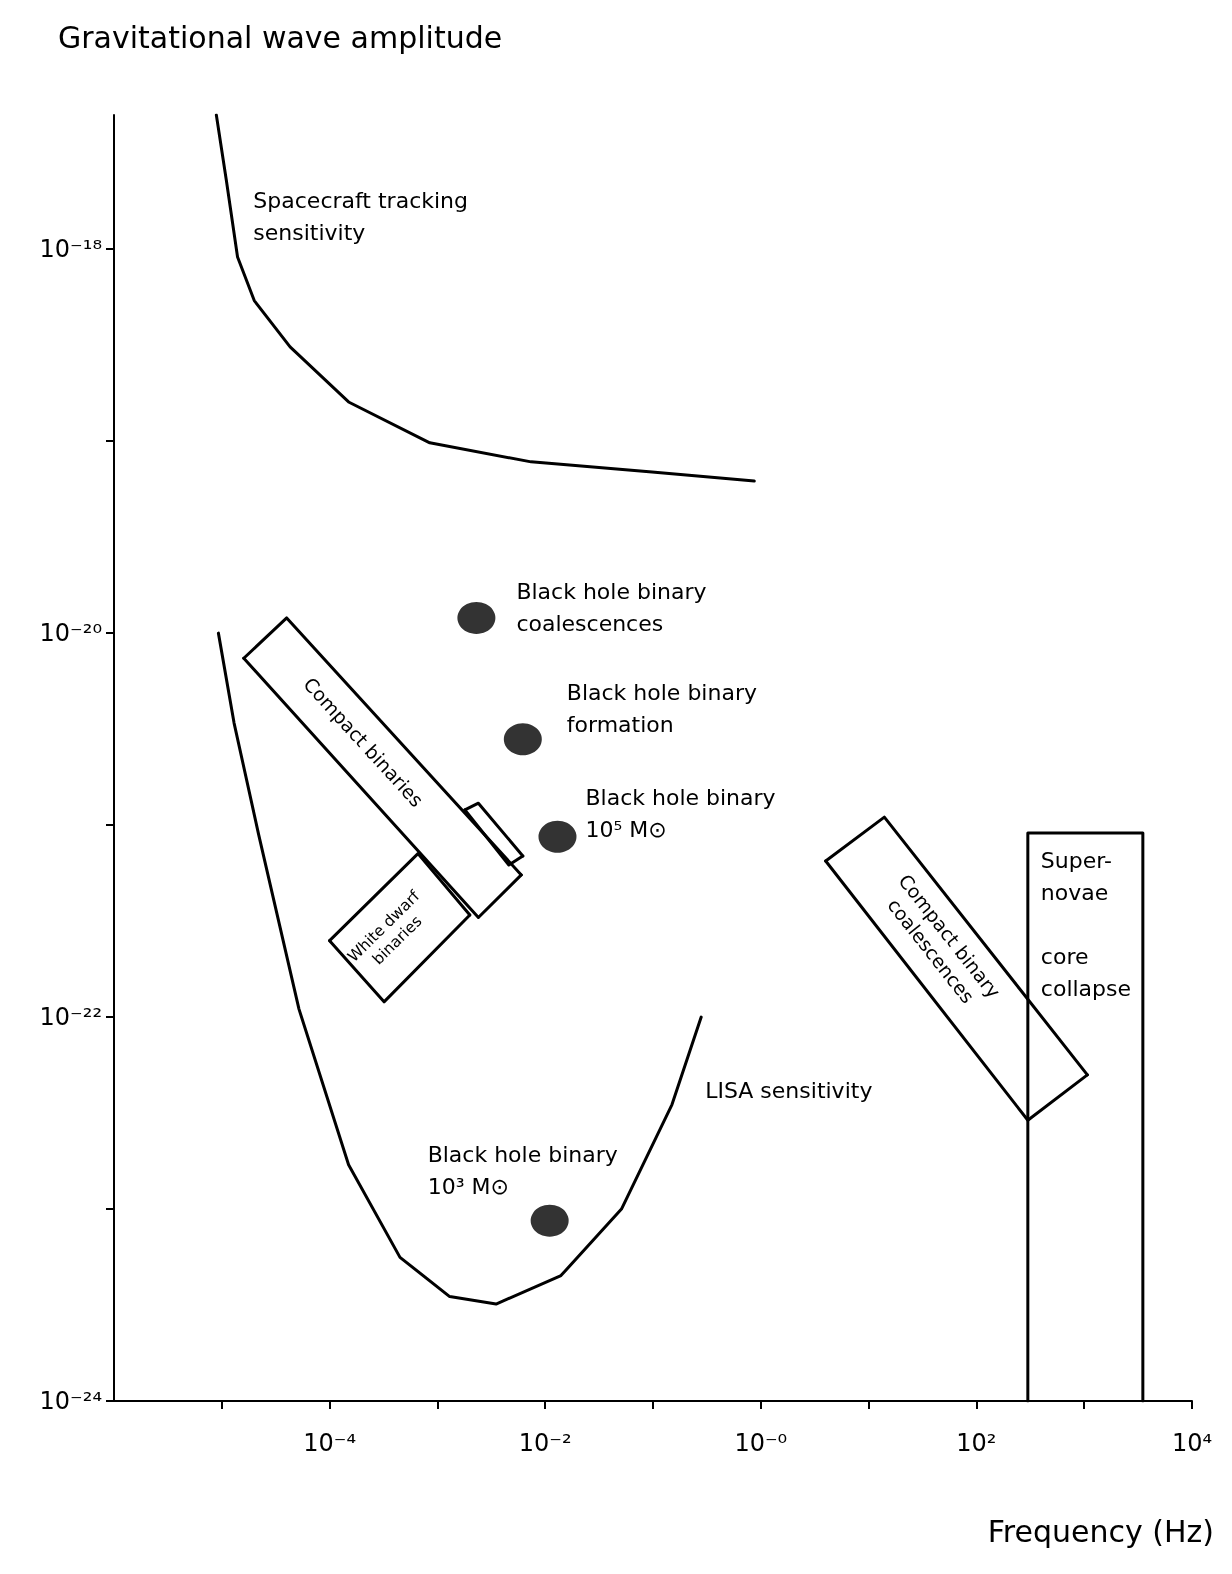 This screenshot has height=1574, width=1232. What do you see at coordinates (789, 1090) in the screenshot?
I see `series-label: LISA sensitivity` at bounding box center [789, 1090].